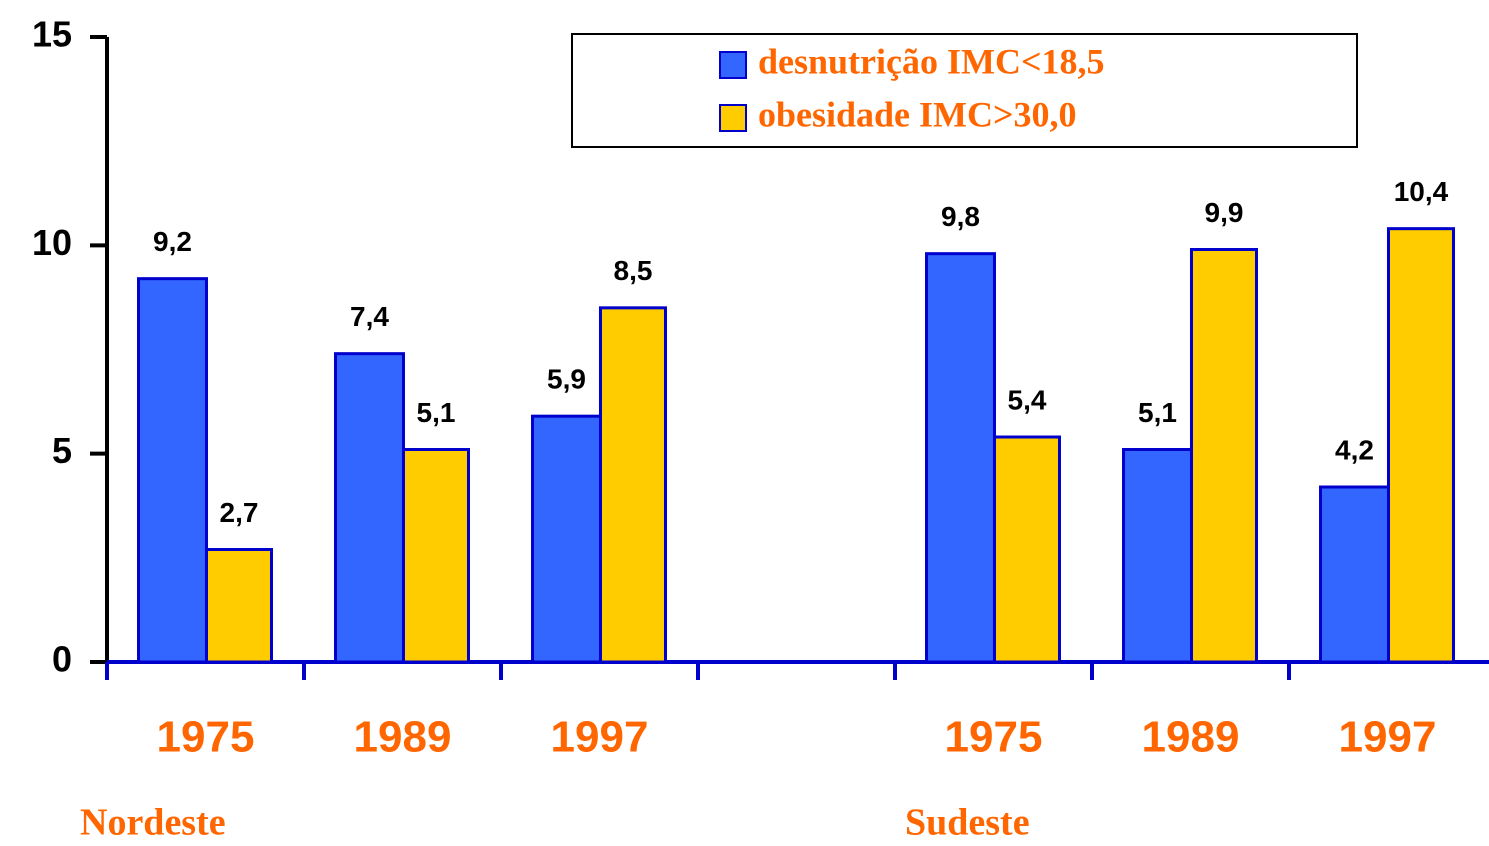 Image resolution: width=1489 pixels, height=846 pixels. Describe the element at coordinates (239, 512) in the screenshot. I see `value-label: 2,7` at that location.